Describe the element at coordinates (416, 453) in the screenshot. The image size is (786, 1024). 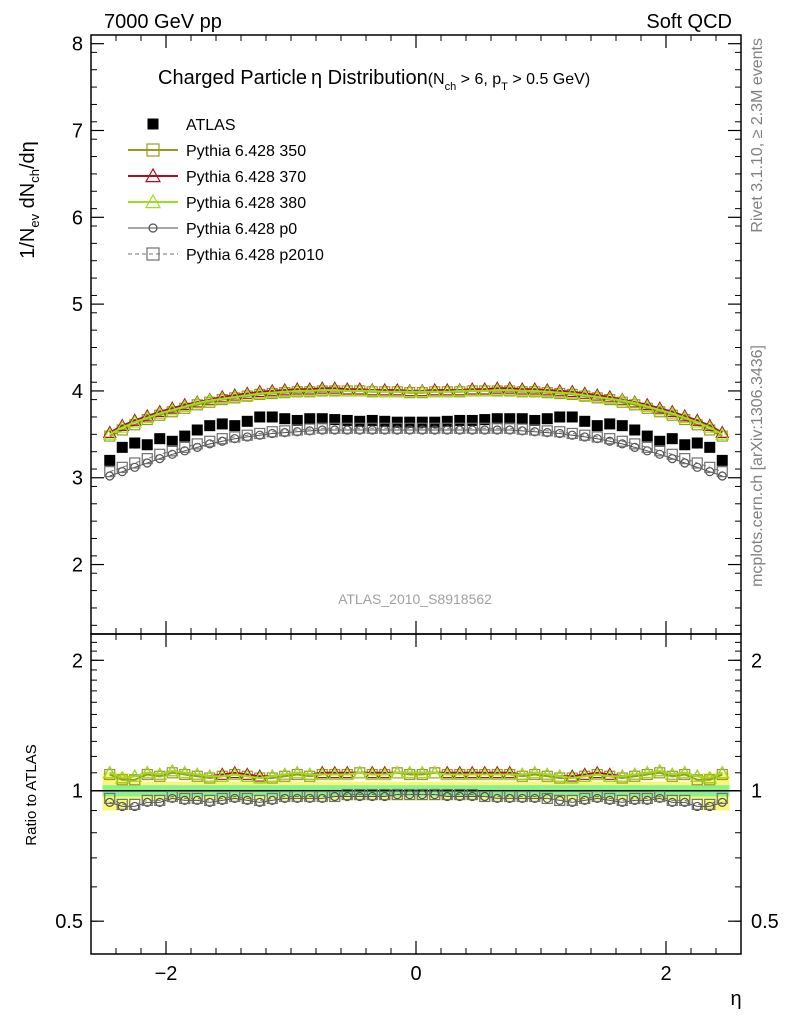
I see `main-line-p0` at that location.